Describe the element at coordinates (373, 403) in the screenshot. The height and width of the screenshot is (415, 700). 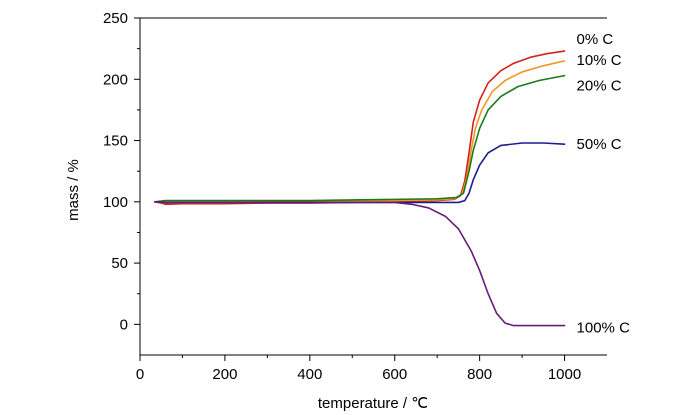
I see `x-axis-title: temperature / ℃` at that location.